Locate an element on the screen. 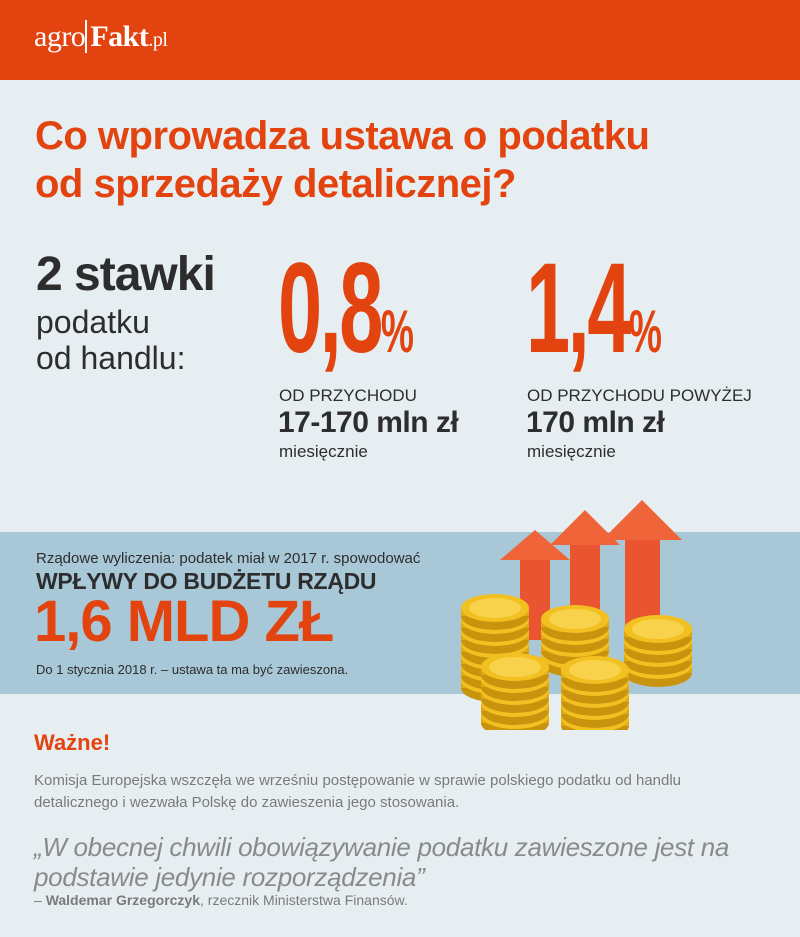 The height and width of the screenshot is (937, 800). rate-amount-1: 17-170 mln zł is located at coordinates (368, 422).